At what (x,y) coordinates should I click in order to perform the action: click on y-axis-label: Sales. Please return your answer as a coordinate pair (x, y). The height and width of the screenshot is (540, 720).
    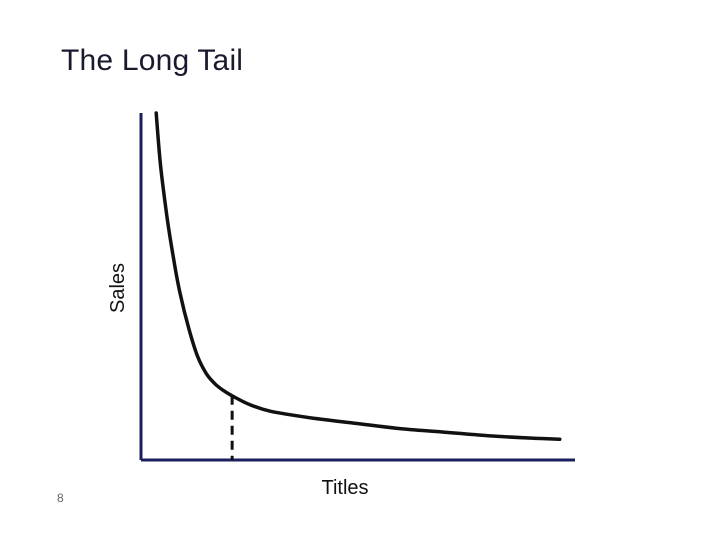
    Looking at the image, I should click on (118, 288).